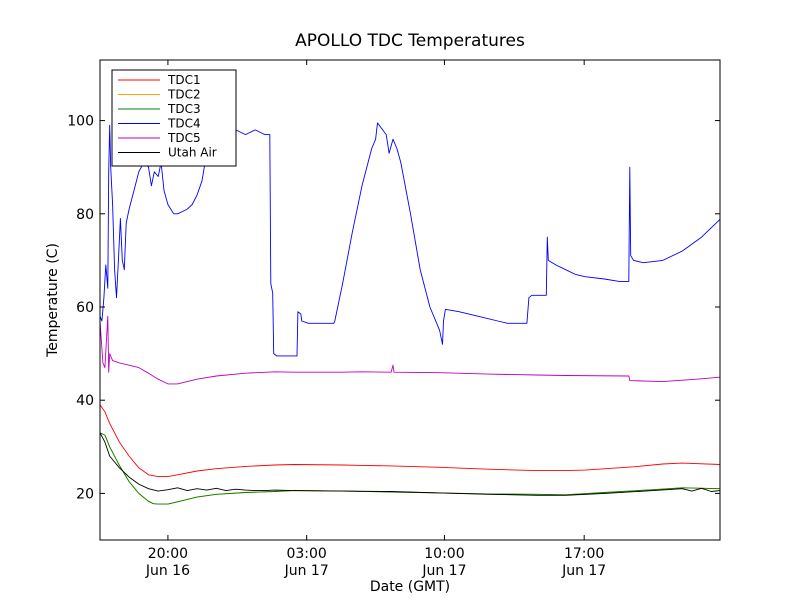 The width and height of the screenshot is (800, 600). What do you see at coordinates (85, 401) in the screenshot?
I see `y-tick-label: 40` at bounding box center [85, 401].